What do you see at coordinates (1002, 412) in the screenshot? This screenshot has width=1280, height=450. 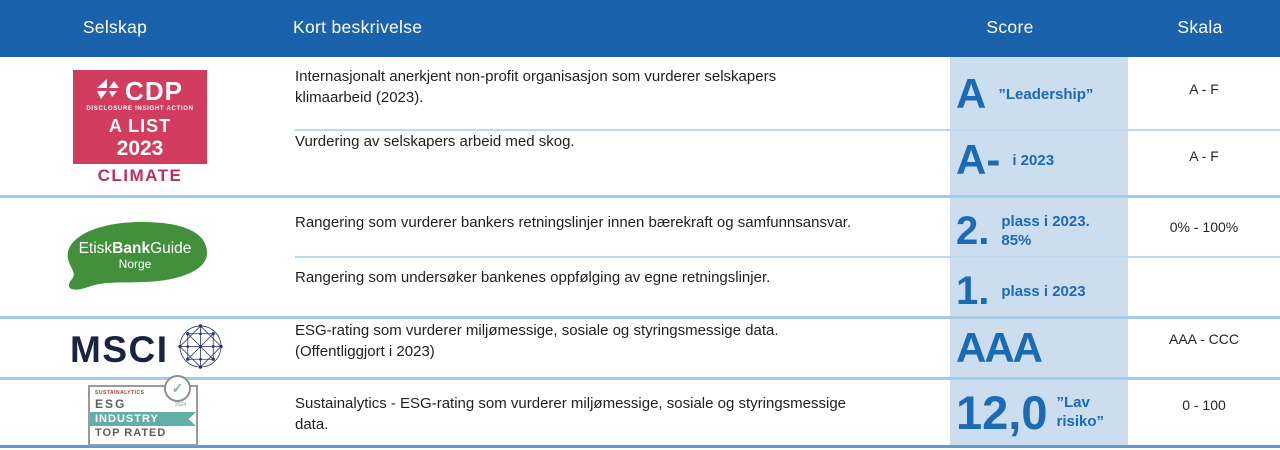 I see `score-value: 12,0` at bounding box center [1002, 412].